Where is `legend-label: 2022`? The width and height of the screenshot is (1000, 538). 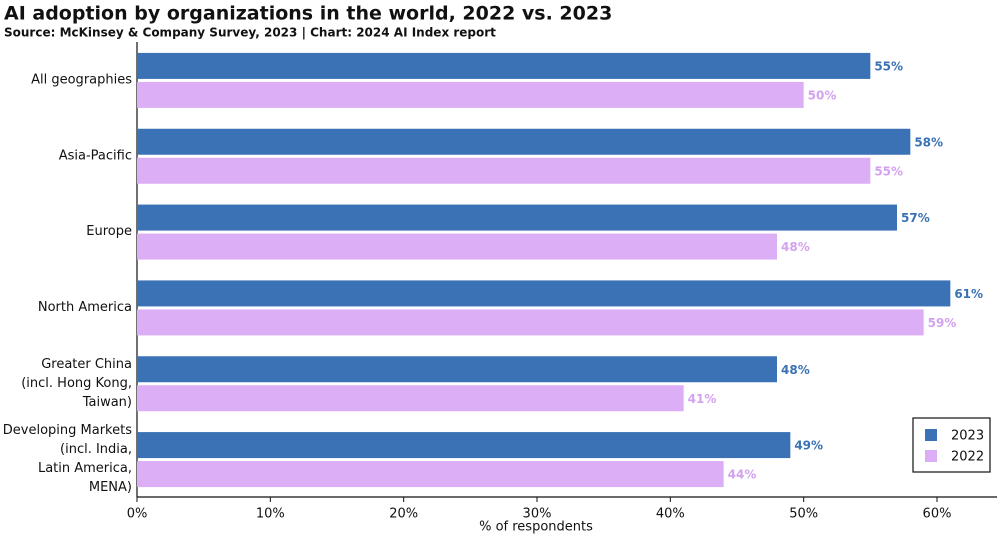 legend-label: 2022 is located at coordinates (967, 457).